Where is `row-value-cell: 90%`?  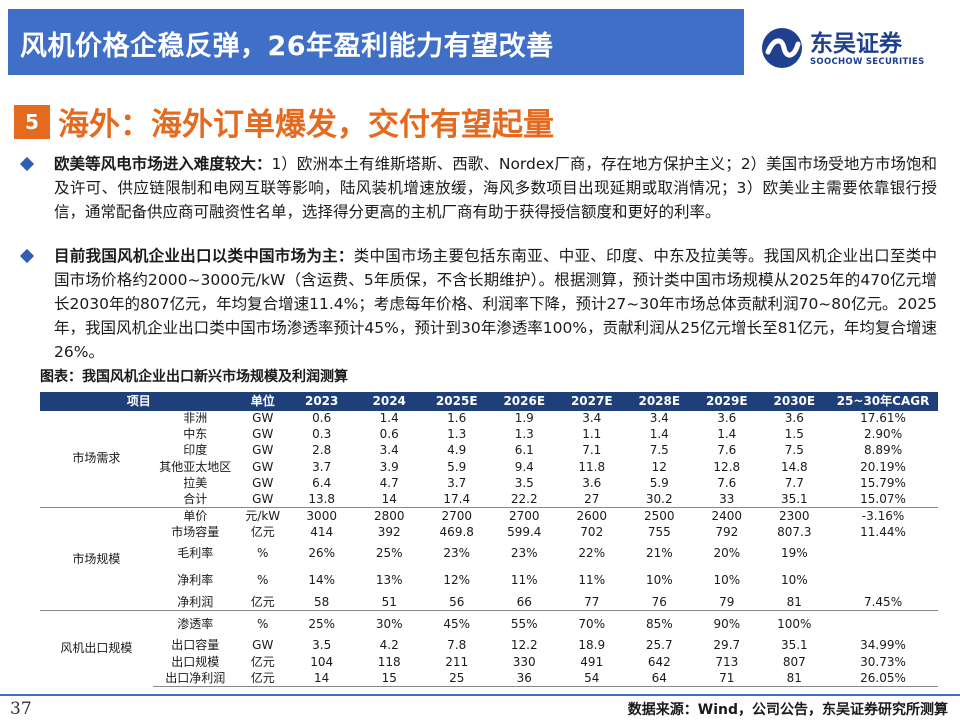
row-value-cell: 90% is located at coordinates (727, 624).